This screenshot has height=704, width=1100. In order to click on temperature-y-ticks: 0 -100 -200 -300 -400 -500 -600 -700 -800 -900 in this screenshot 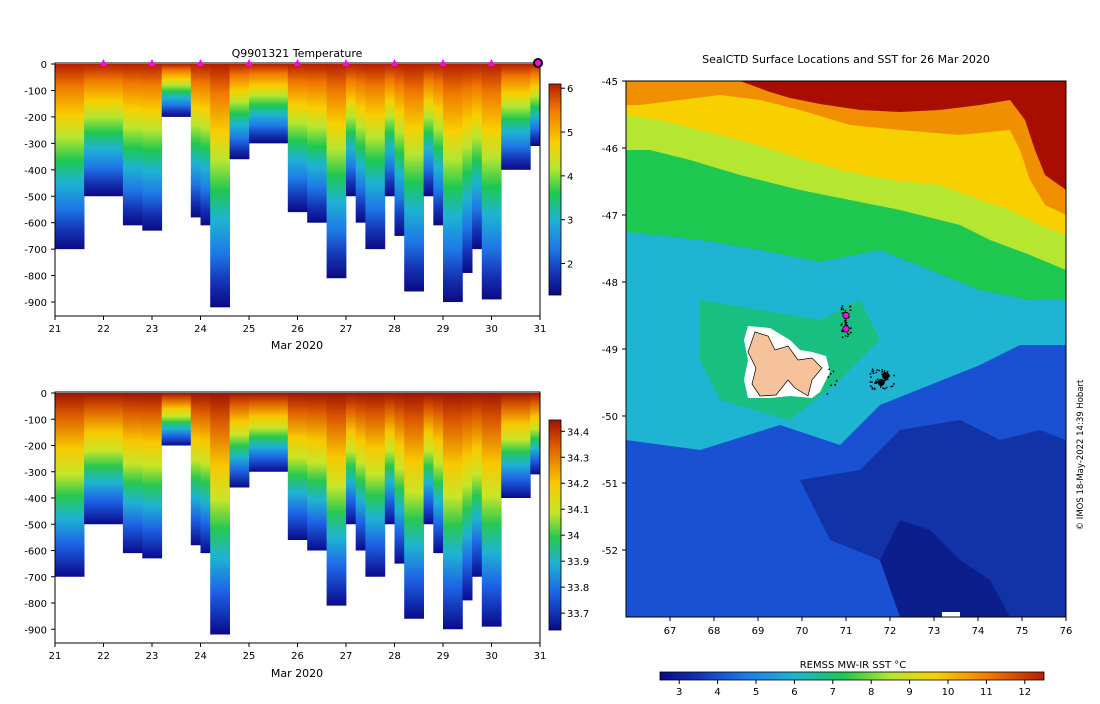, I will do `click(39, 184)`.